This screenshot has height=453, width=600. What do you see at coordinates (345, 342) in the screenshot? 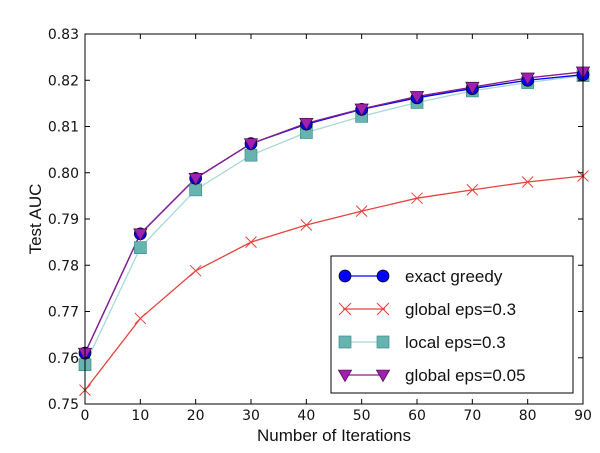
I see `legend-marker-2-a` at bounding box center [345, 342].